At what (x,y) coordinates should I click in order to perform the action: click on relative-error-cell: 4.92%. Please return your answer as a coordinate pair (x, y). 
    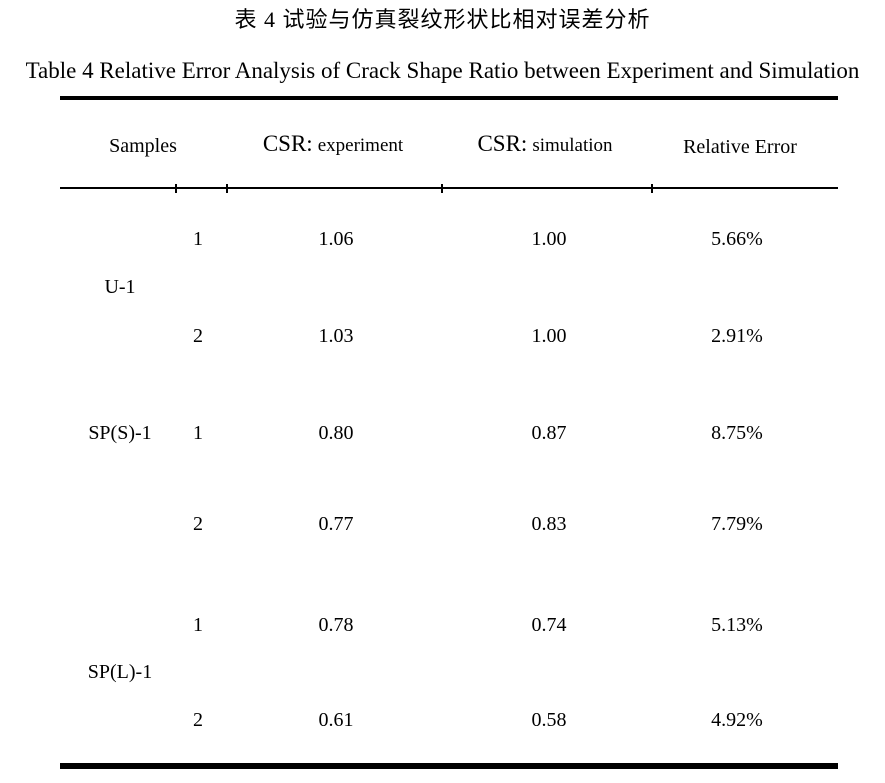
    Looking at the image, I should click on (737, 720).